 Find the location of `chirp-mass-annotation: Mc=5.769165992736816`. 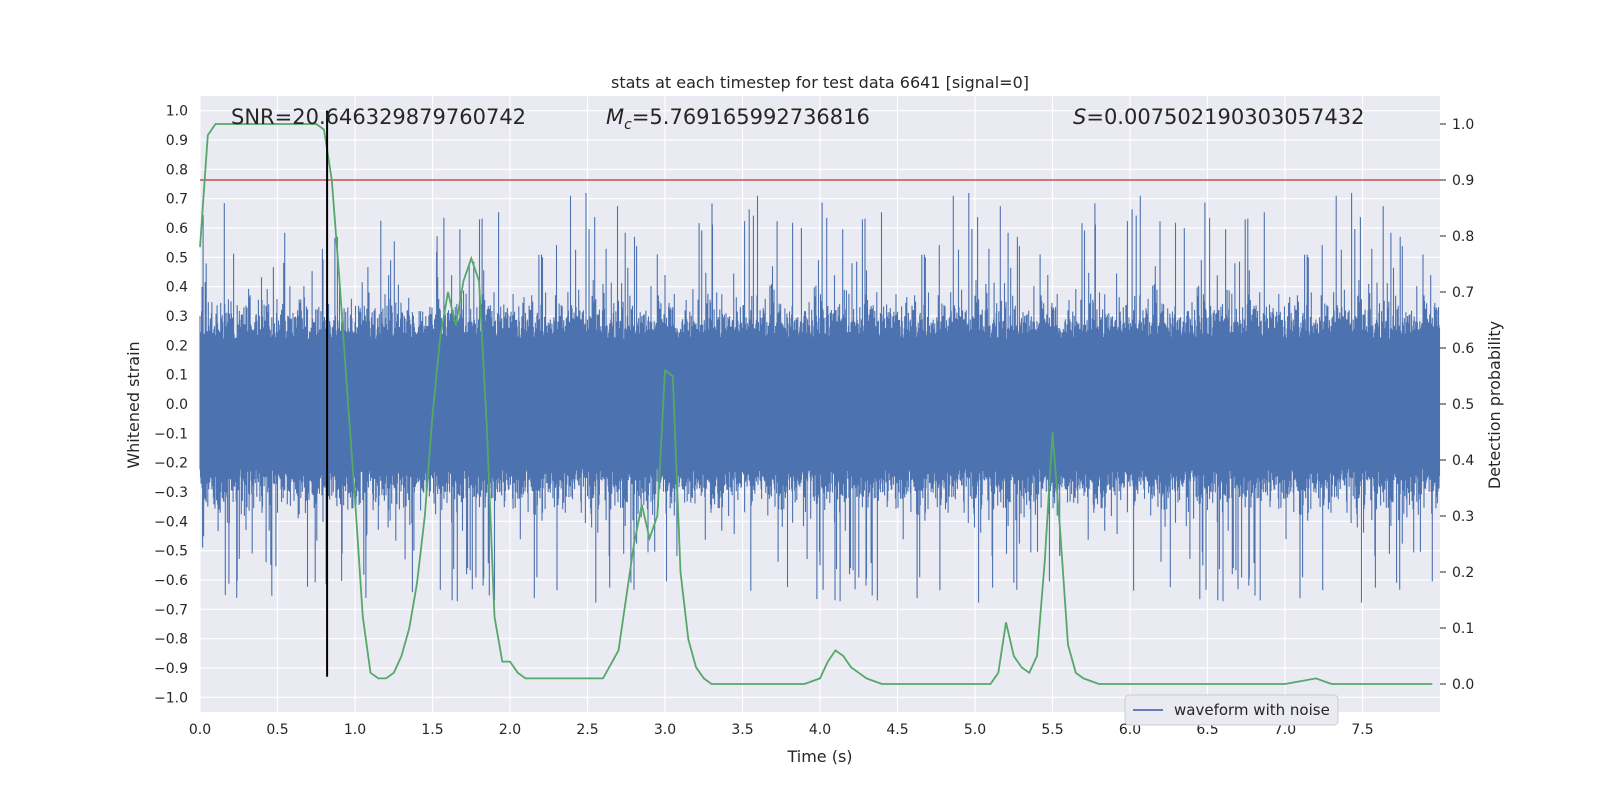

chirp-mass-annotation: Mc=5.769165992736816 is located at coordinates (738, 119).